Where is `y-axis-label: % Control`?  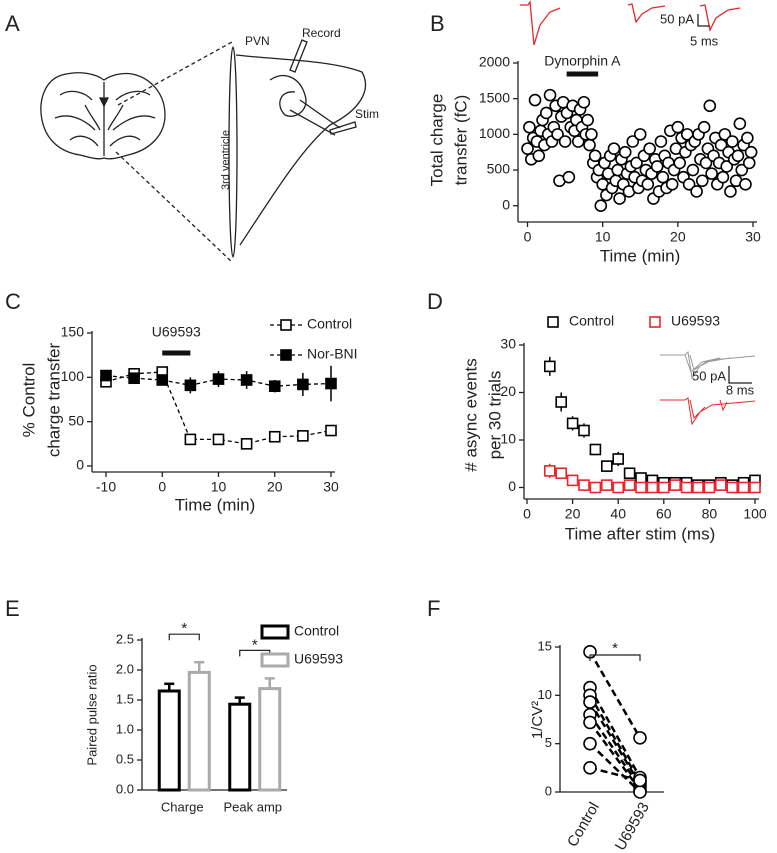
y-axis-label: % Control is located at coordinates (28, 400).